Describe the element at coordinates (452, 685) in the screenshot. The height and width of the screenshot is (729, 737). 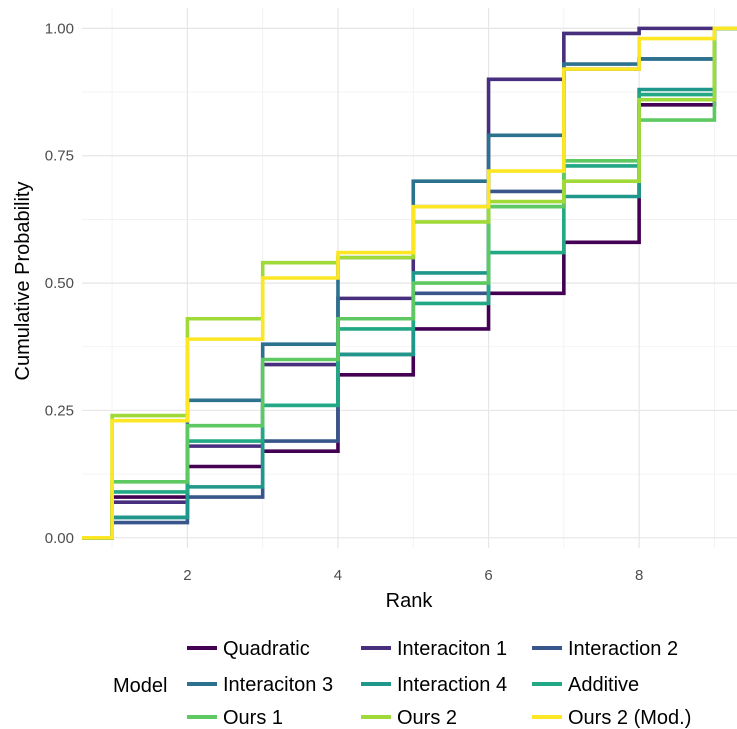
I see `legend-label: Interaction 4` at that location.